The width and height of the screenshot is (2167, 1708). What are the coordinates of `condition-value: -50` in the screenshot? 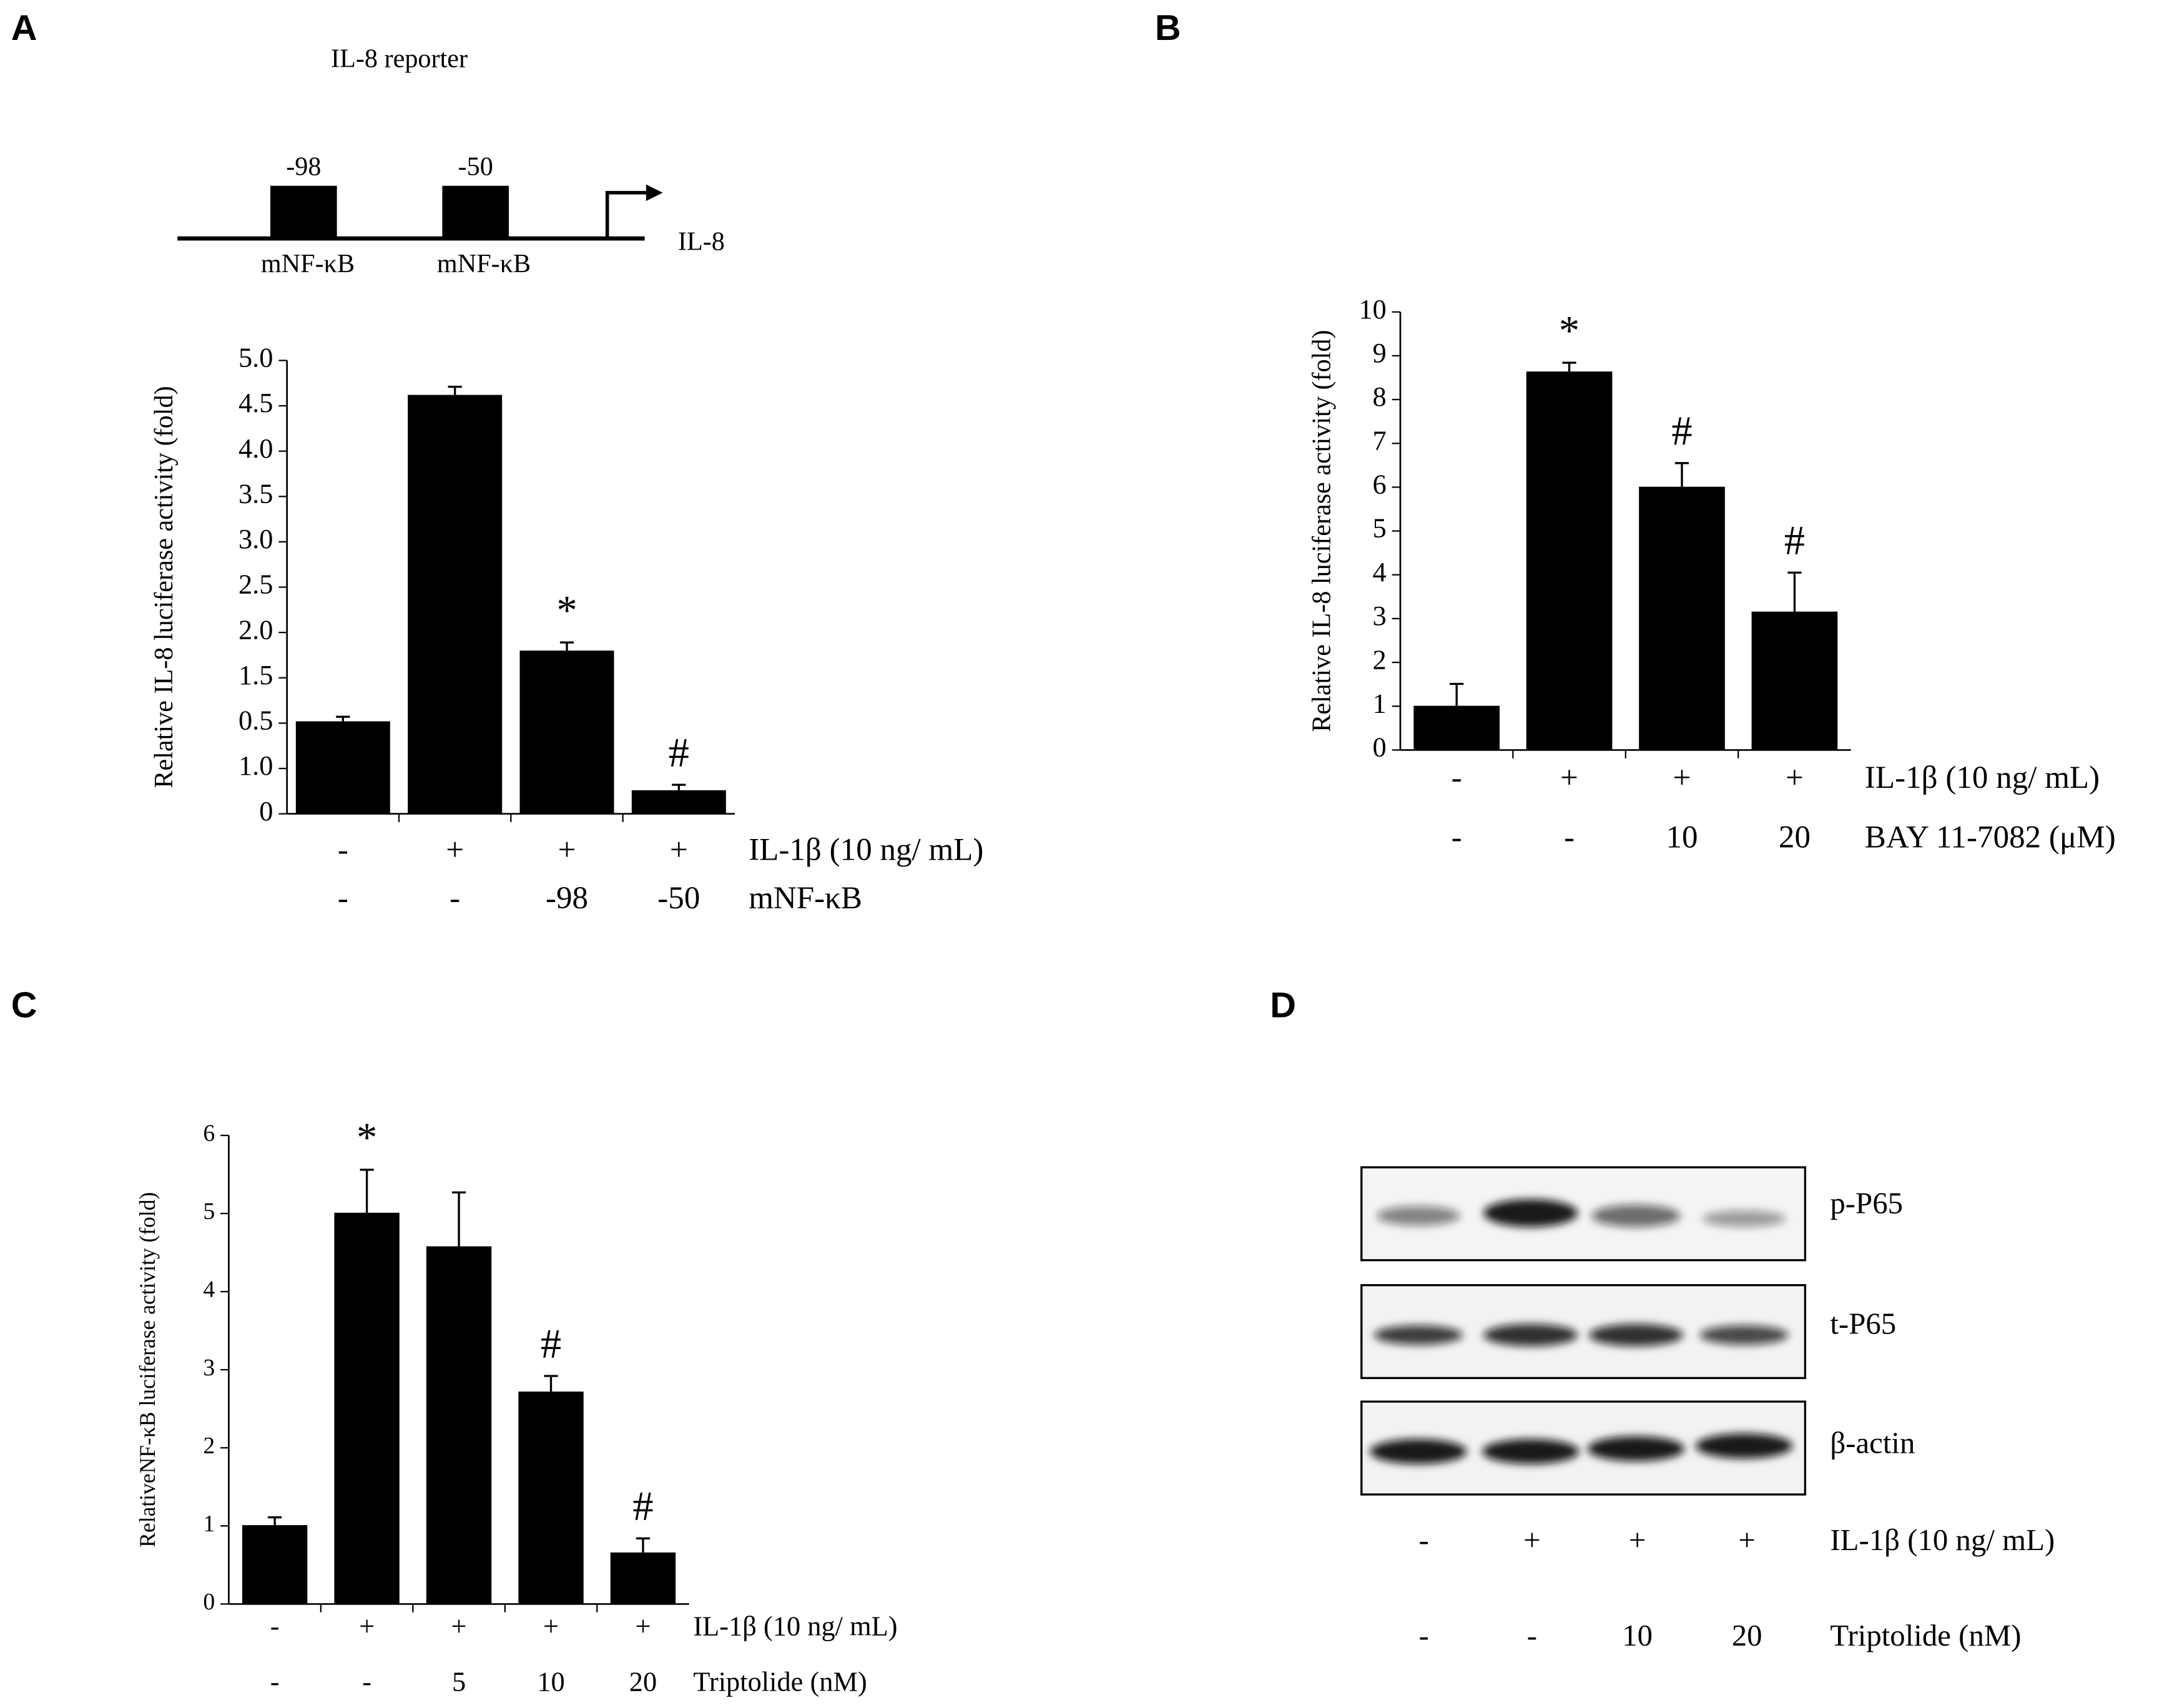 It's located at (678, 898).